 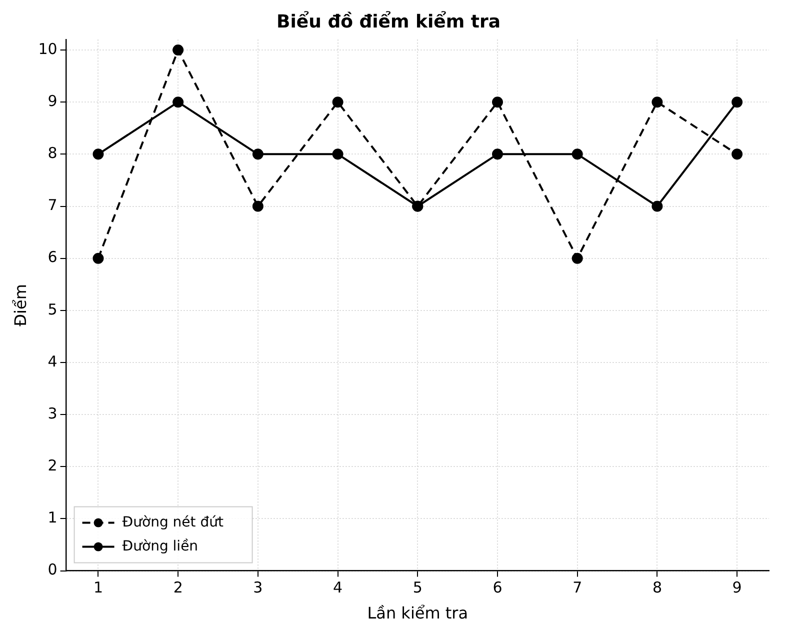 What do you see at coordinates (53, 101) in the screenshot?
I see `y-tick-label: 9` at bounding box center [53, 101].